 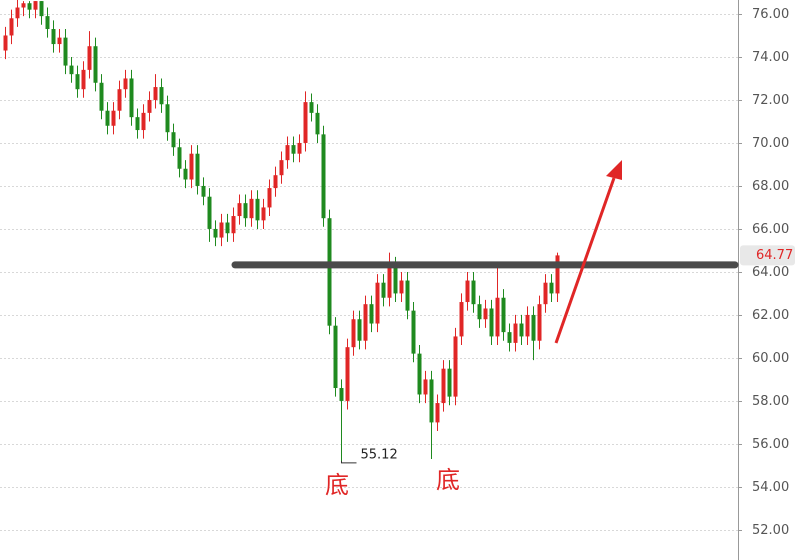 I want to click on price-tag-label: 64.77, so click(x=774, y=255).